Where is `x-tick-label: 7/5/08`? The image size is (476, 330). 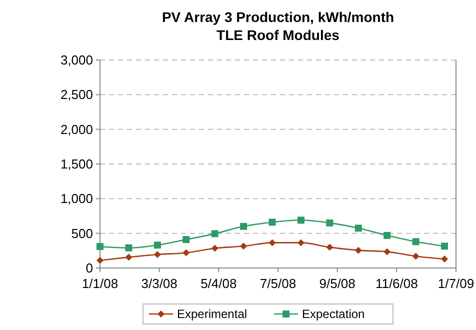
x-tick-label: 7/5/08 is located at coordinates (278, 283).